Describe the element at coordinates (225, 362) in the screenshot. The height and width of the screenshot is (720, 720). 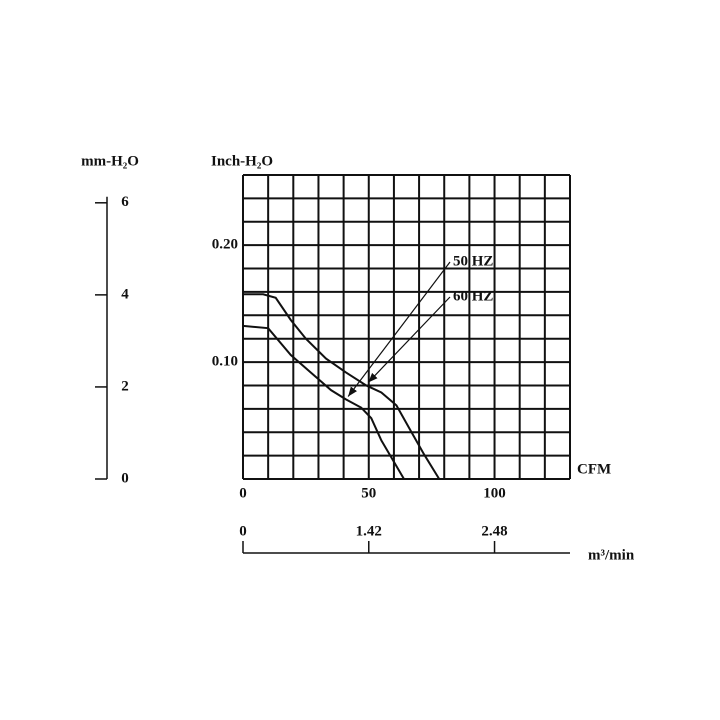
I see `y-tick-label: 0.10` at that location.